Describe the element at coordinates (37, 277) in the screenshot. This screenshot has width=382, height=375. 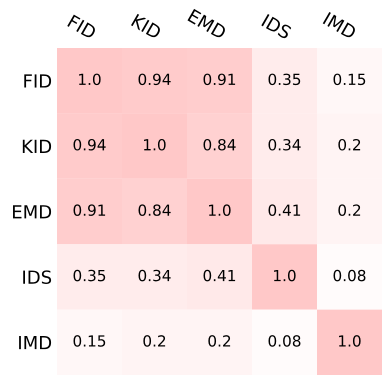
I see `y-tick-label: IDS` at that location.